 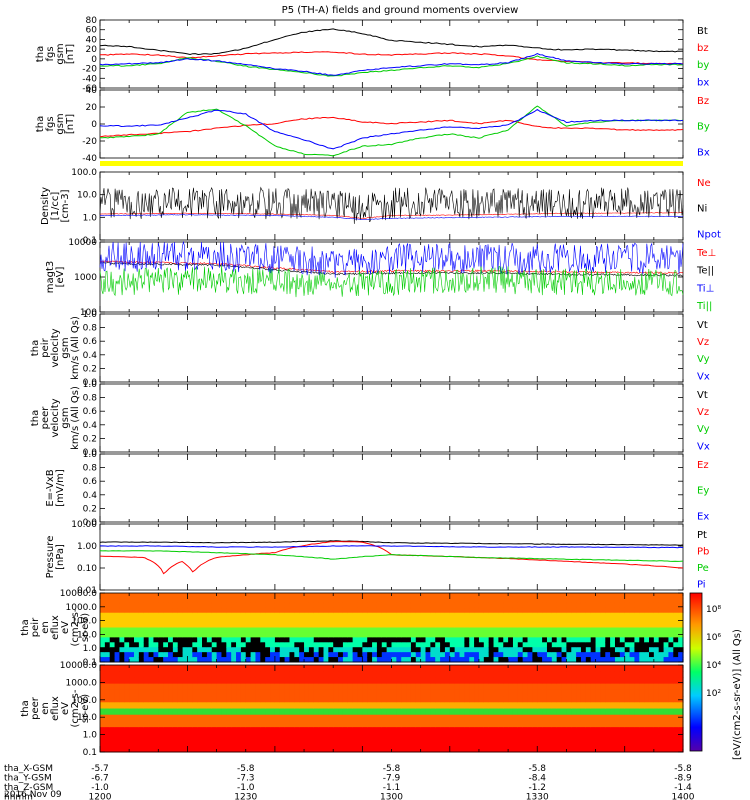 What do you see at coordinates (82, 243) in the screenshot?
I see `y-tick-label: 10000` at bounding box center [82, 243].